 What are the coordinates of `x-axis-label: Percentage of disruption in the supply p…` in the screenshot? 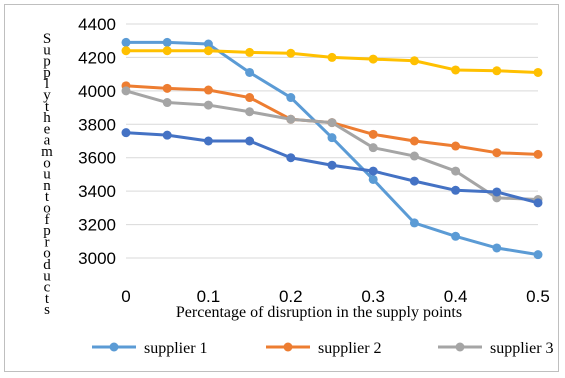 It's located at (319, 312).